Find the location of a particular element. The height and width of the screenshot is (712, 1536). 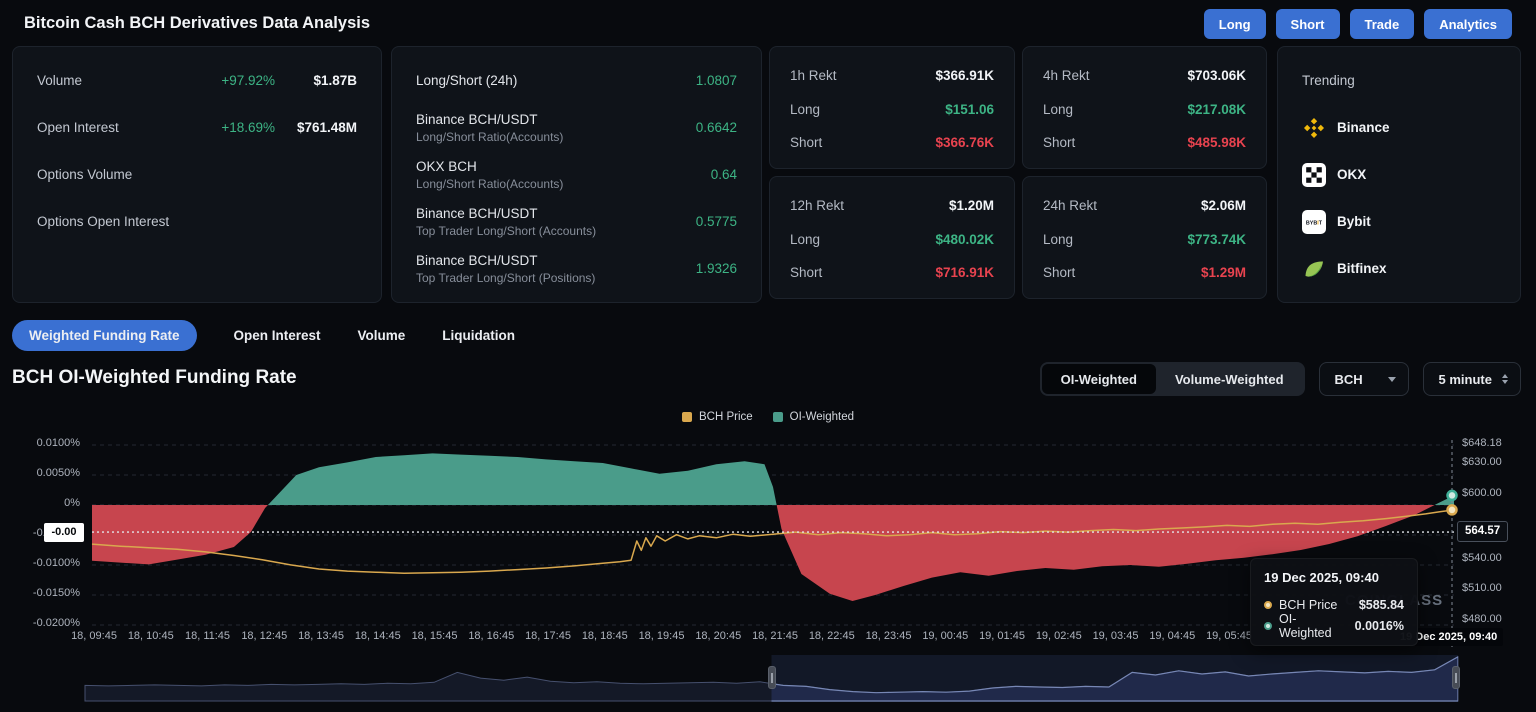

rekt-short-value: $366.76K is located at coordinates (964, 143).